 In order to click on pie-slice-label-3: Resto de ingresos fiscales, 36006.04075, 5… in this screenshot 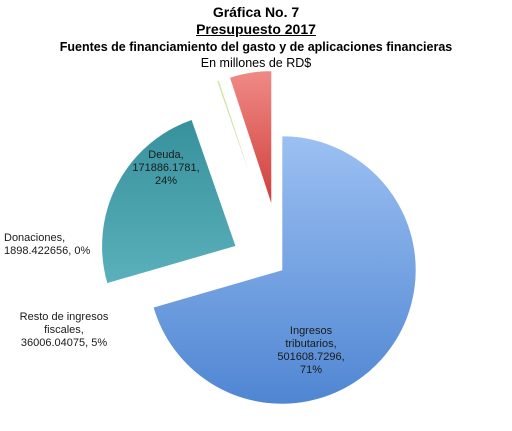, I will do `click(64, 330)`.